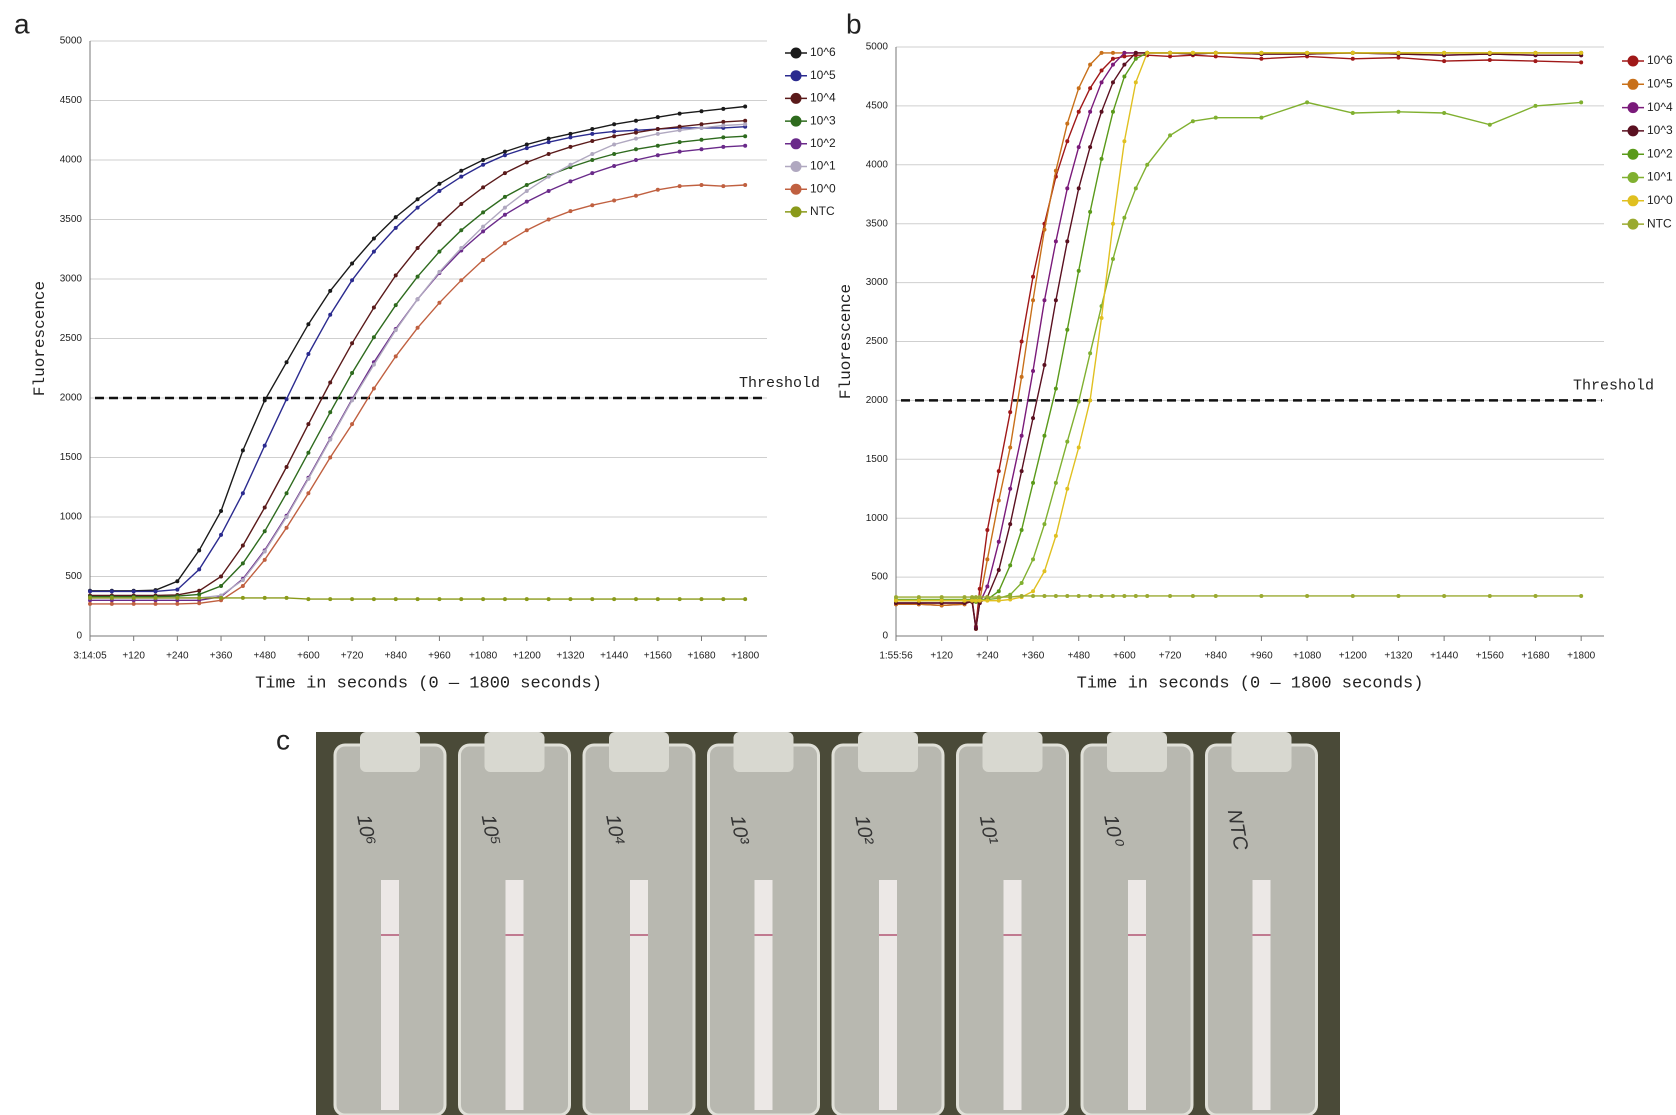  I want to click on legend-label: NTC, so click(1659, 223).